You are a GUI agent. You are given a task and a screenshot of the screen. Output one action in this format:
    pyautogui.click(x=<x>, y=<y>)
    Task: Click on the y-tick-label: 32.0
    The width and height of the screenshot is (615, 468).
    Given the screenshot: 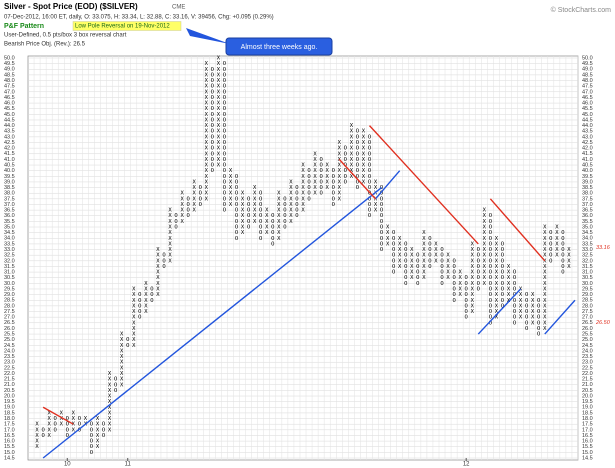 What is the action you would take?
    pyautogui.click(x=9, y=261)
    